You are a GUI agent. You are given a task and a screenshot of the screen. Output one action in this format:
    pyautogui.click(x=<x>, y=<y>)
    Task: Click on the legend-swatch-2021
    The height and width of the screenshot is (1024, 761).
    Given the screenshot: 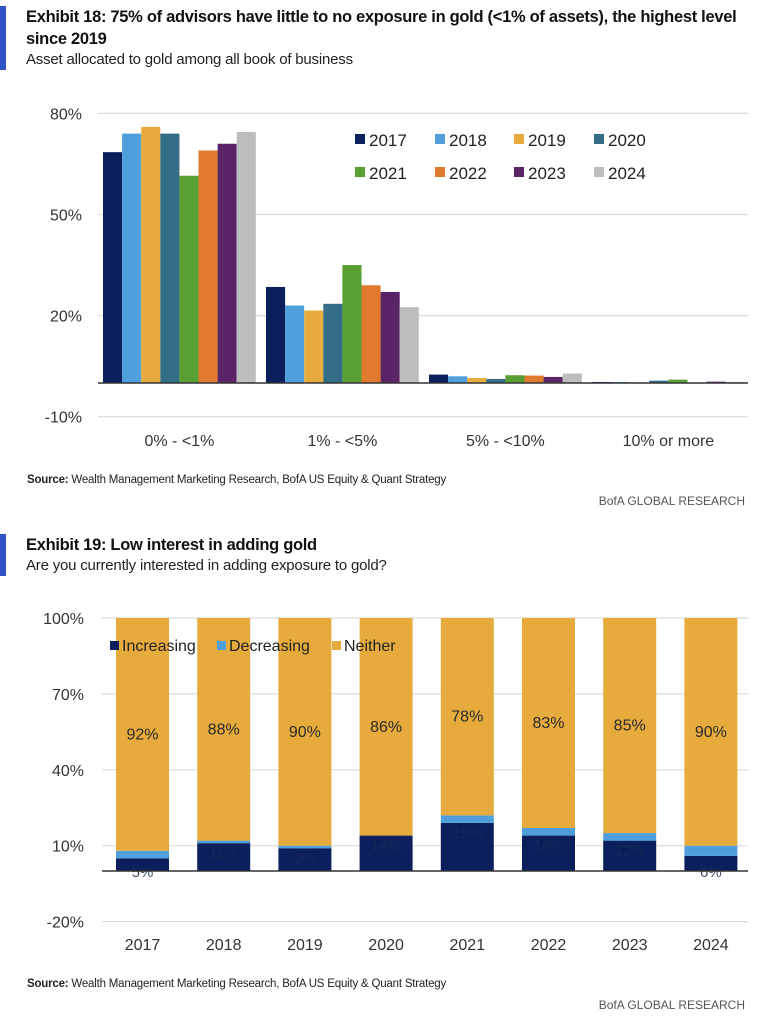 What is the action you would take?
    pyautogui.click(x=360, y=172)
    